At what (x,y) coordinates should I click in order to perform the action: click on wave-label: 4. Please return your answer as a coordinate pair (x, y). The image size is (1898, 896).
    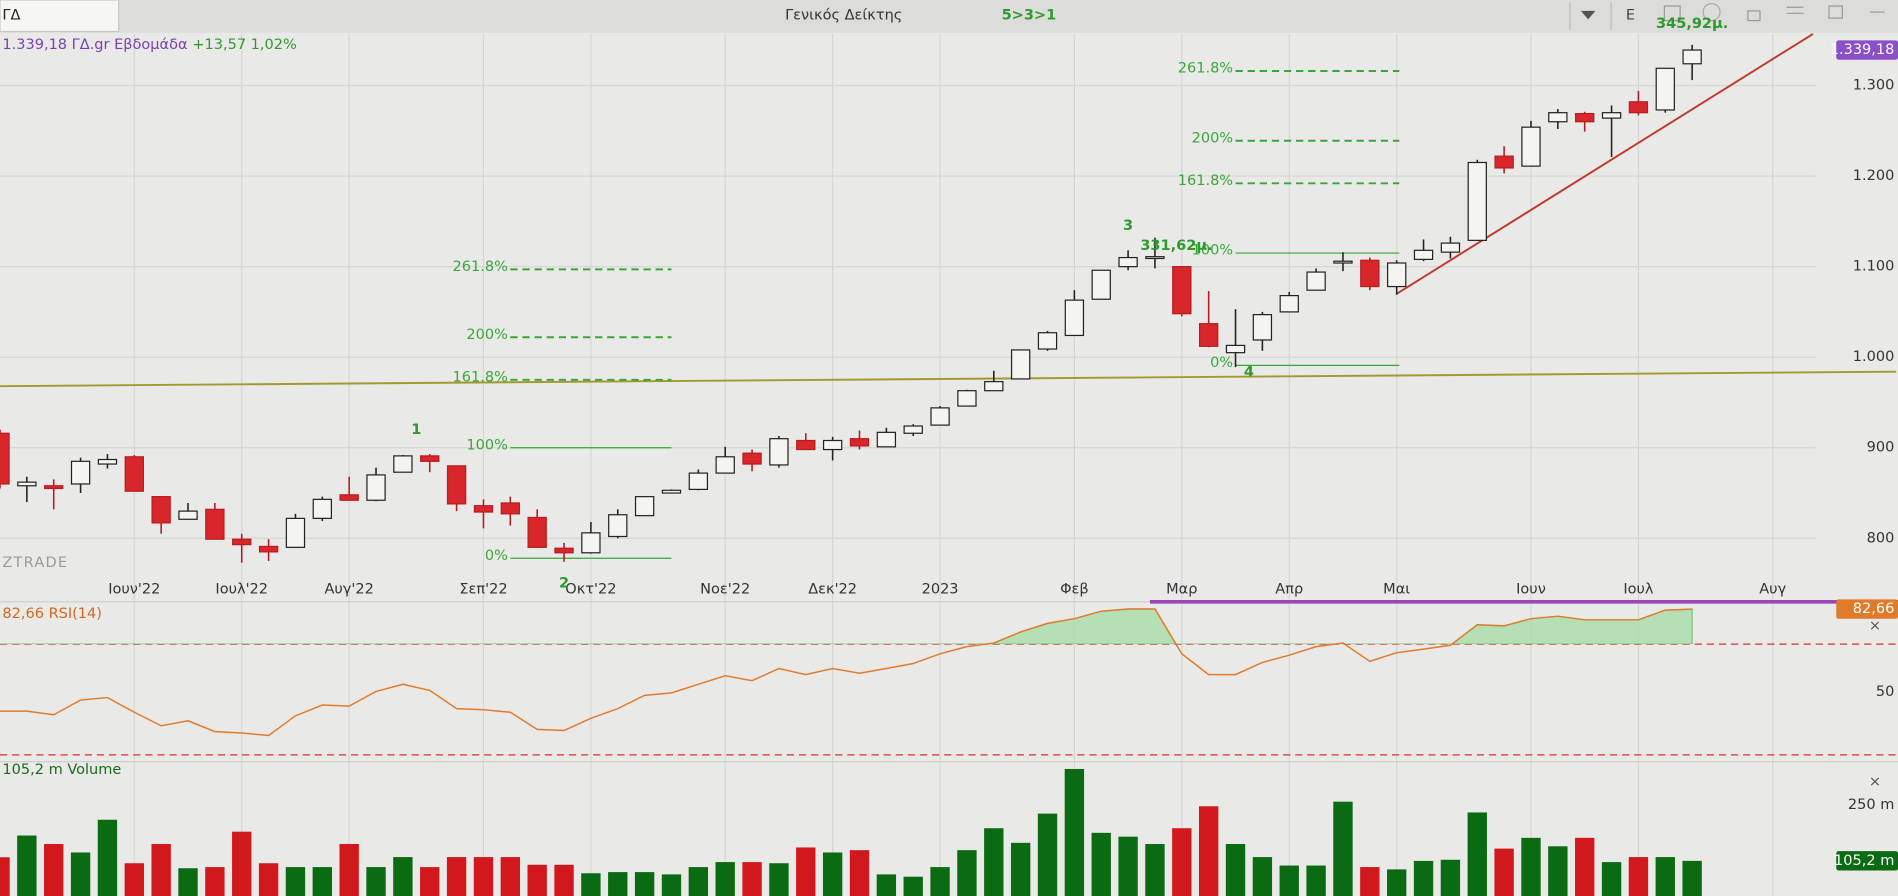
    Looking at the image, I should click on (1249, 373).